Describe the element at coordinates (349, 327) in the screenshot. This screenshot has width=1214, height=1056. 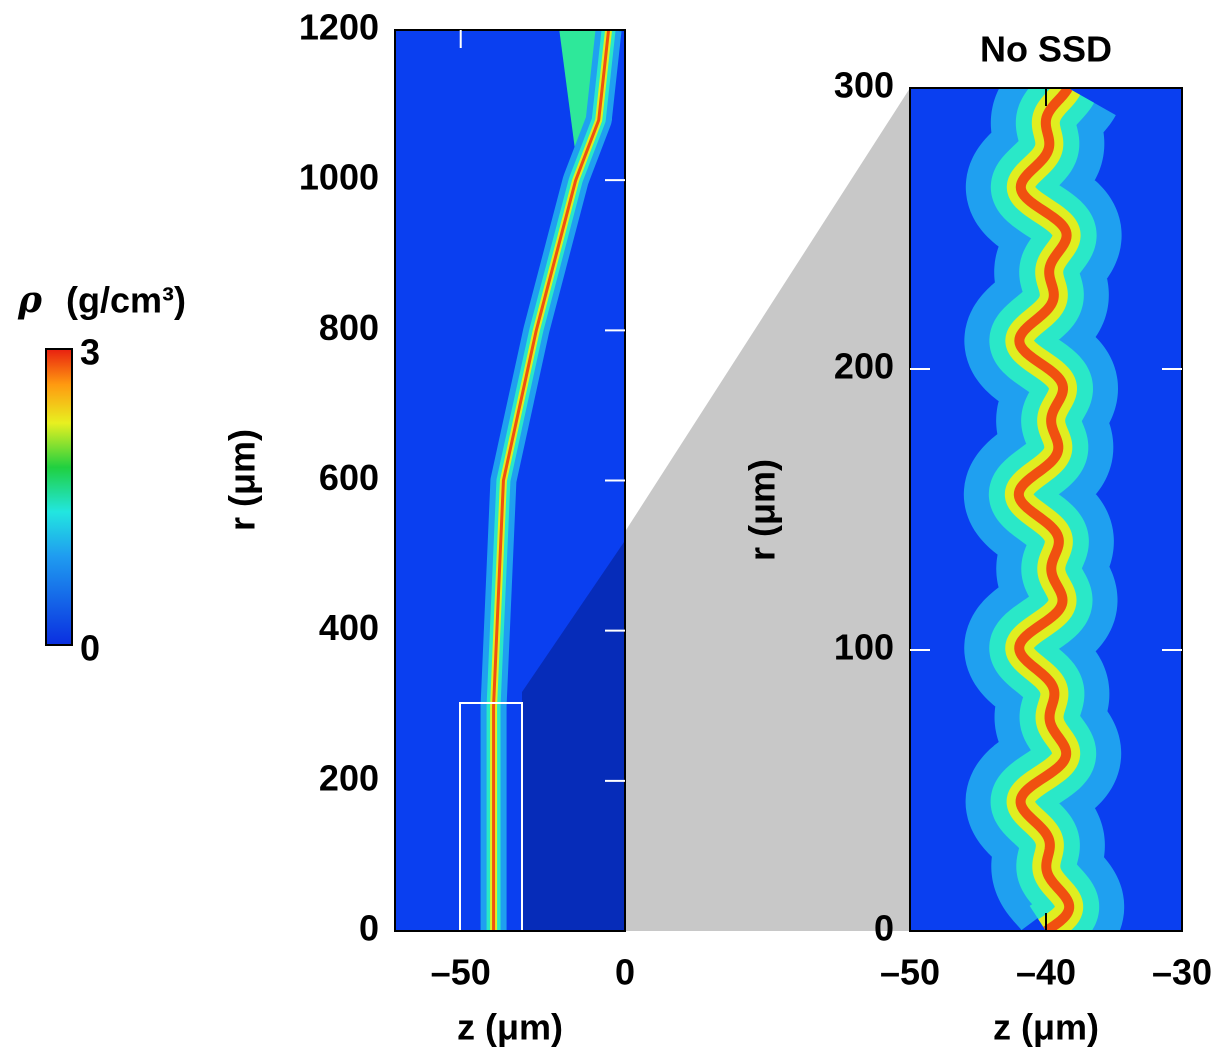
I see `y-tick-label: 800` at that location.